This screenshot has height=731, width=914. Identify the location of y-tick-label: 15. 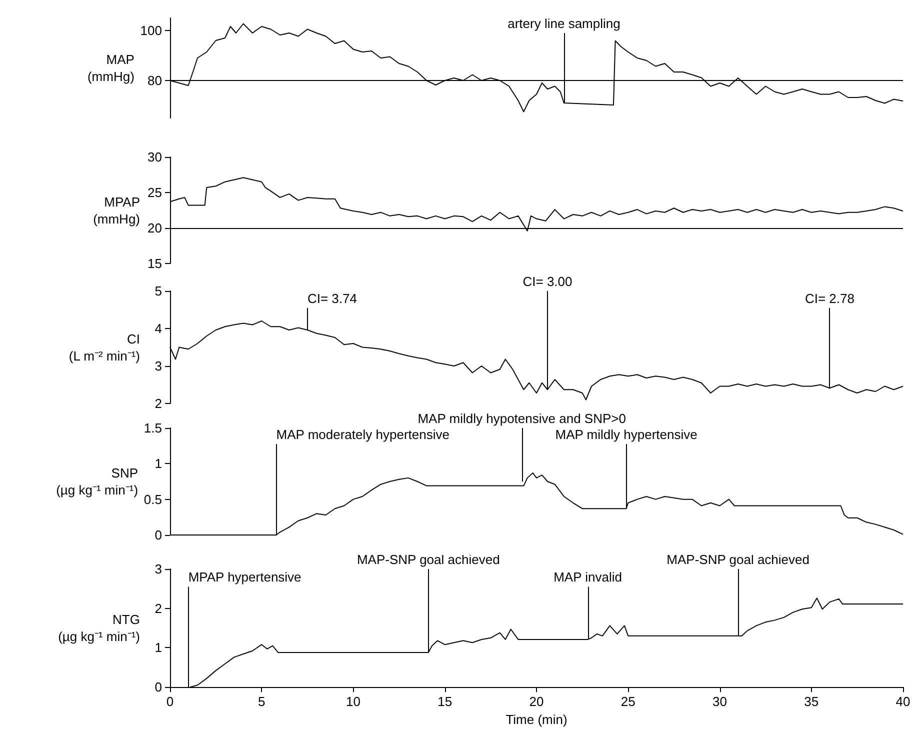
(155, 263).